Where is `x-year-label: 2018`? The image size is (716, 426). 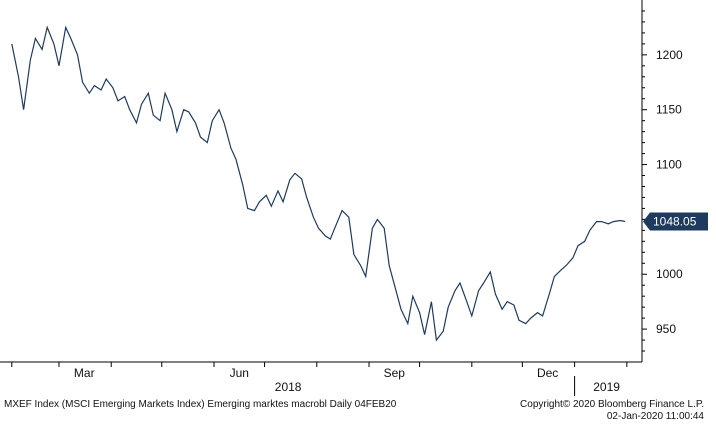 x-year-label: 2018 is located at coordinates (288, 387).